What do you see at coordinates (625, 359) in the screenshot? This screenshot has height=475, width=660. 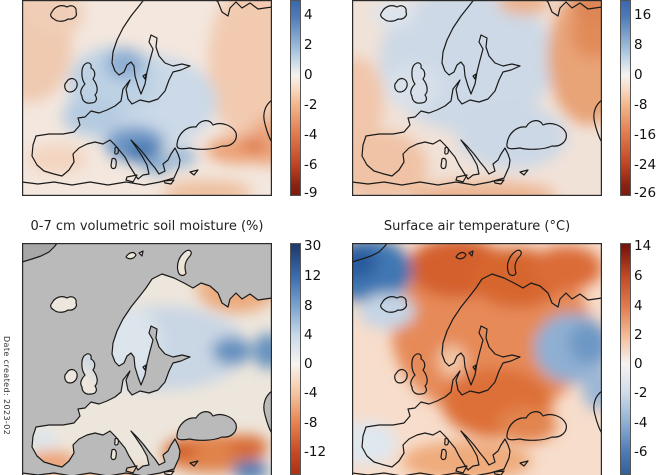 I see `colorbar-air-temperature` at bounding box center [625, 359].